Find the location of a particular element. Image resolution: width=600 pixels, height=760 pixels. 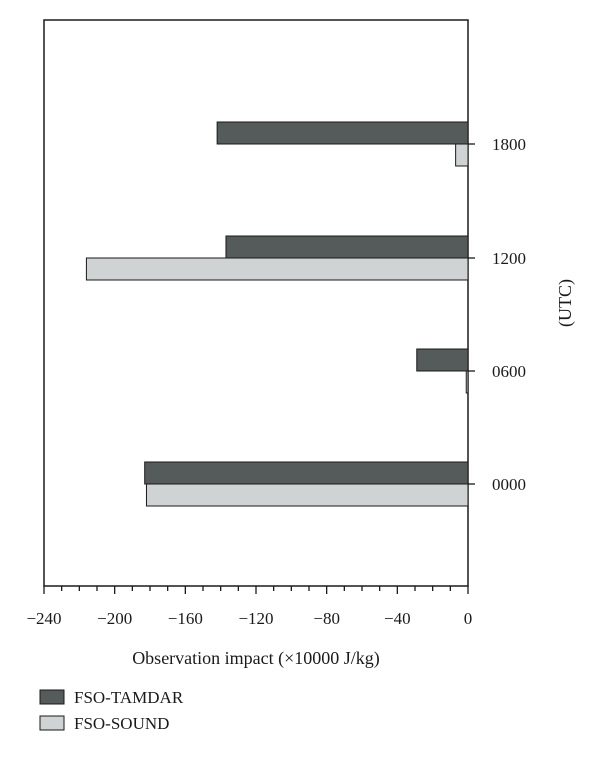

y-tick-label: 0000 is located at coordinates (509, 484).